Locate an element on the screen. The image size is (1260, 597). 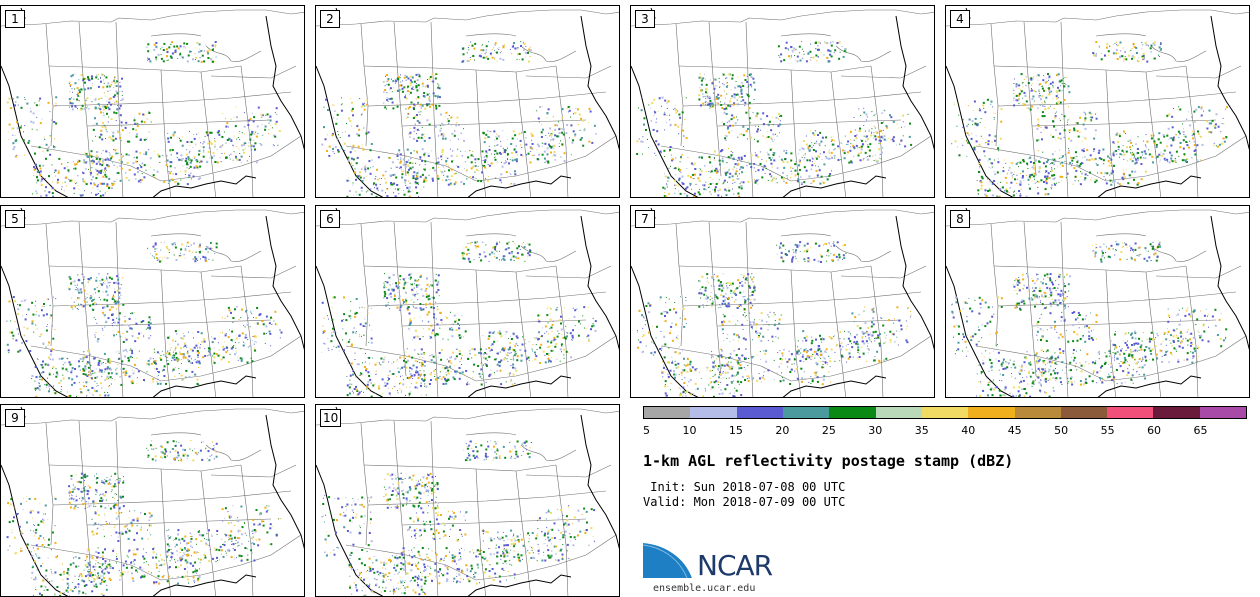
colorbar-tick-label: 45 is located at coordinates (1014, 430).